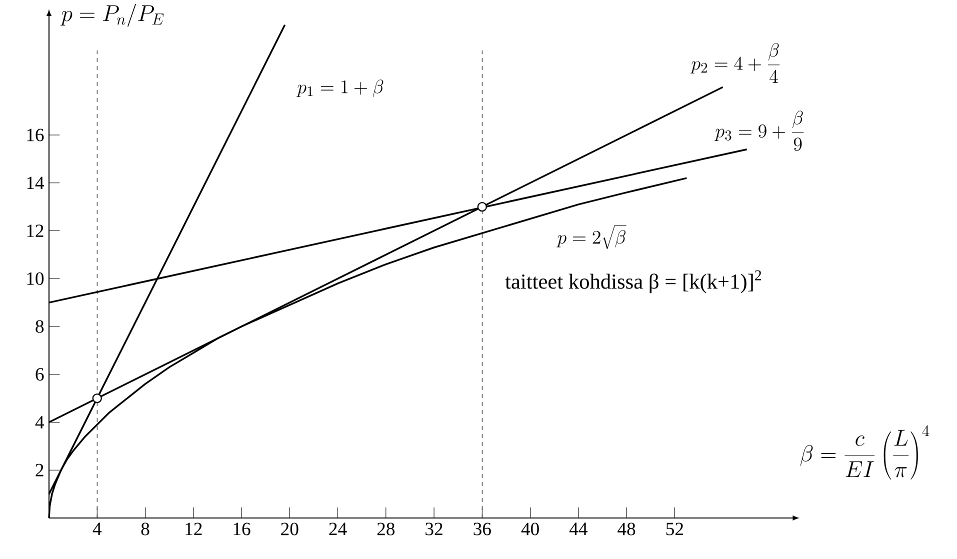 The image size is (957, 559). I want to click on x-tick-label: 8, so click(145, 529).